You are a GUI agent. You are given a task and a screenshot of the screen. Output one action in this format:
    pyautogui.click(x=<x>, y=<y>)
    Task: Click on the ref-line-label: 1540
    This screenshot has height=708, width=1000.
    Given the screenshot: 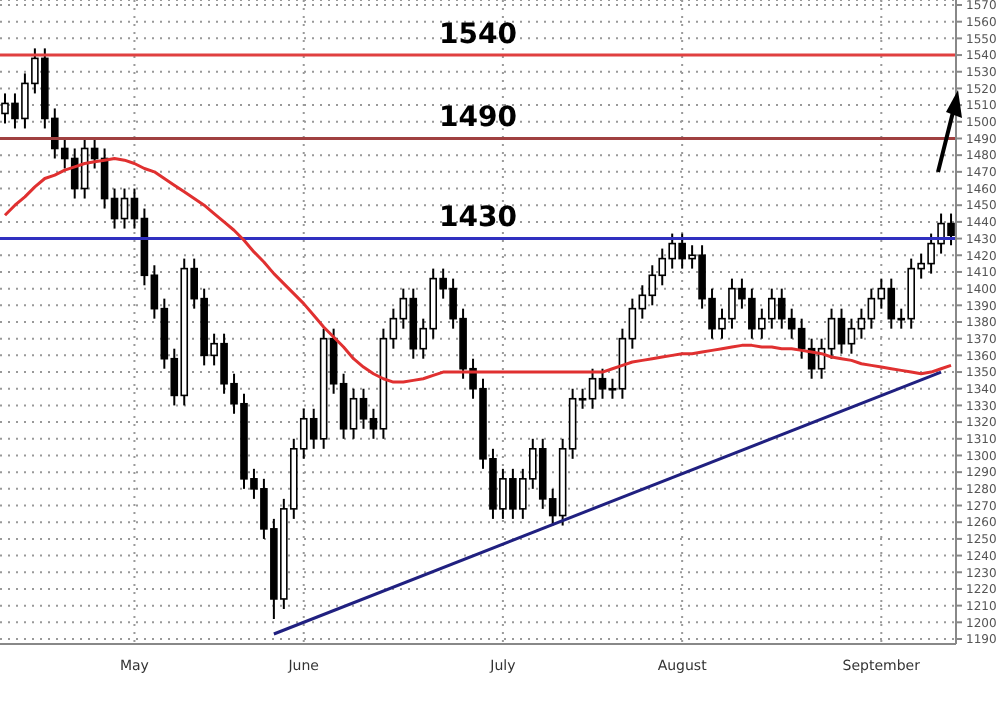 What is the action you would take?
    pyautogui.click(x=478, y=34)
    